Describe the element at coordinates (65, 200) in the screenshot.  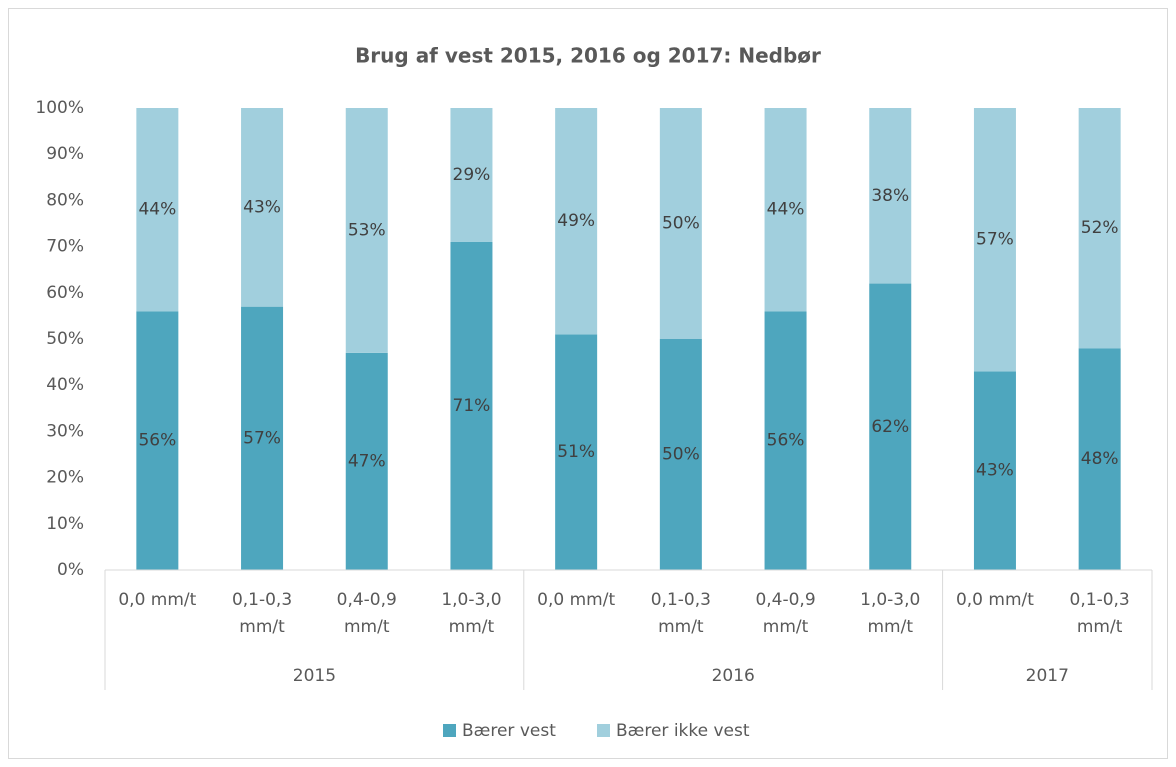
I see `y-tick-label: 80%` at that location.